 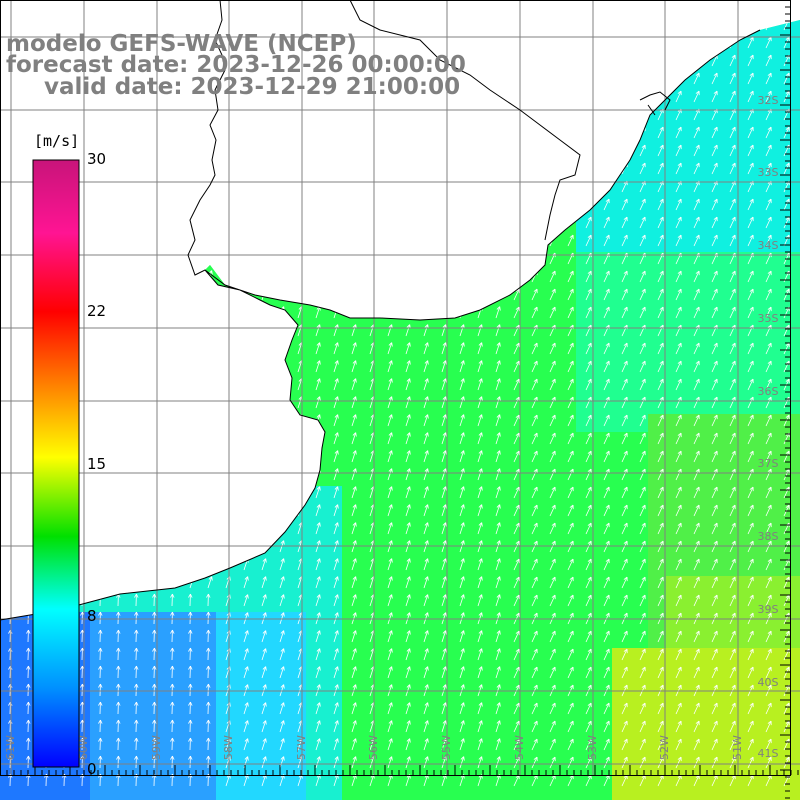 I want to click on lon-label: 55W, so click(x=446, y=747).